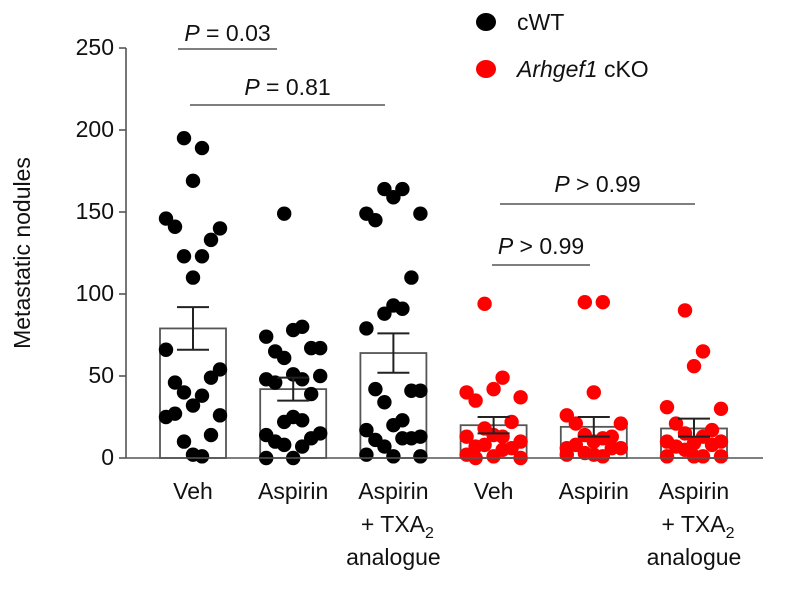 The width and height of the screenshot is (788, 589). Describe the element at coordinates (95, 47) in the screenshot. I see `y-tick-label: 250` at that location.